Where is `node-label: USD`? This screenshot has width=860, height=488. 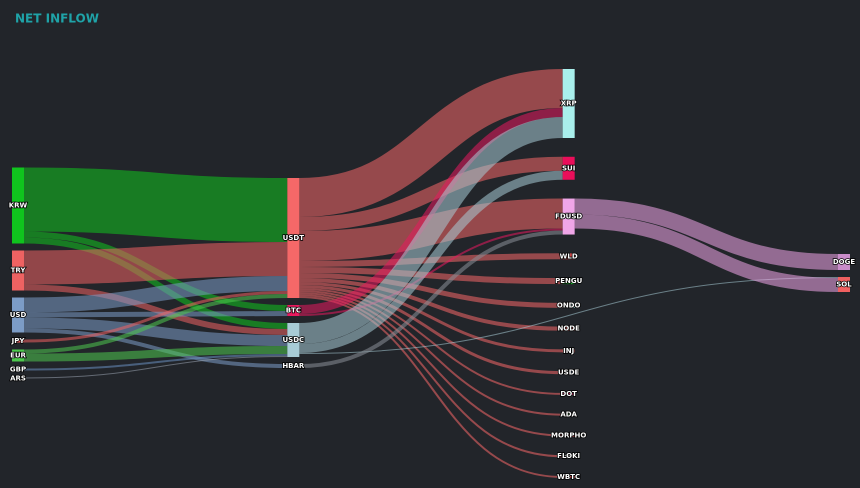
node-label: USD is located at coordinates (18, 315).